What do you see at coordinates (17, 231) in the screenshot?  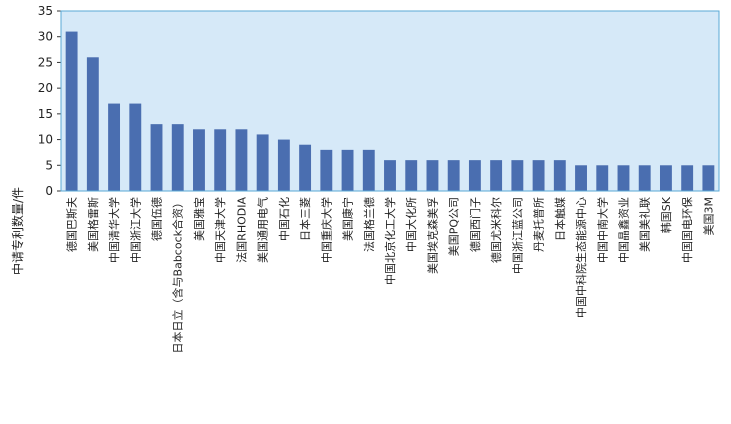 I see `y-axis-label: 中请专利数量/件` at bounding box center [17, 231].